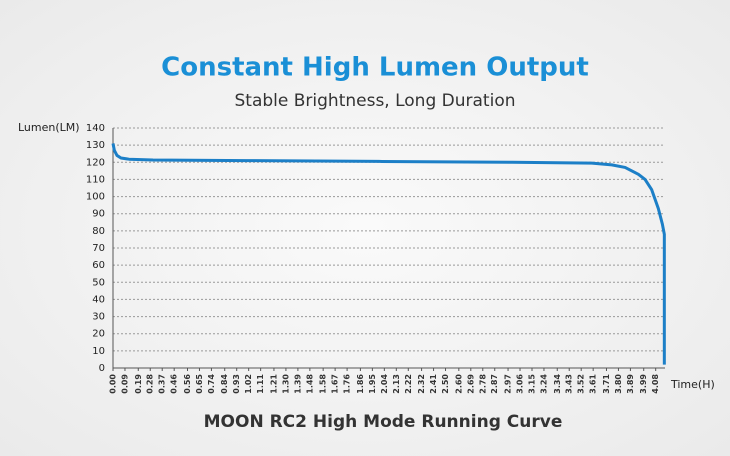 This screenshot has height=456, width=730. Describe the element at coordinates (569, 384) in the screenshot. I see `x-tick-label: 3.43` at that location.